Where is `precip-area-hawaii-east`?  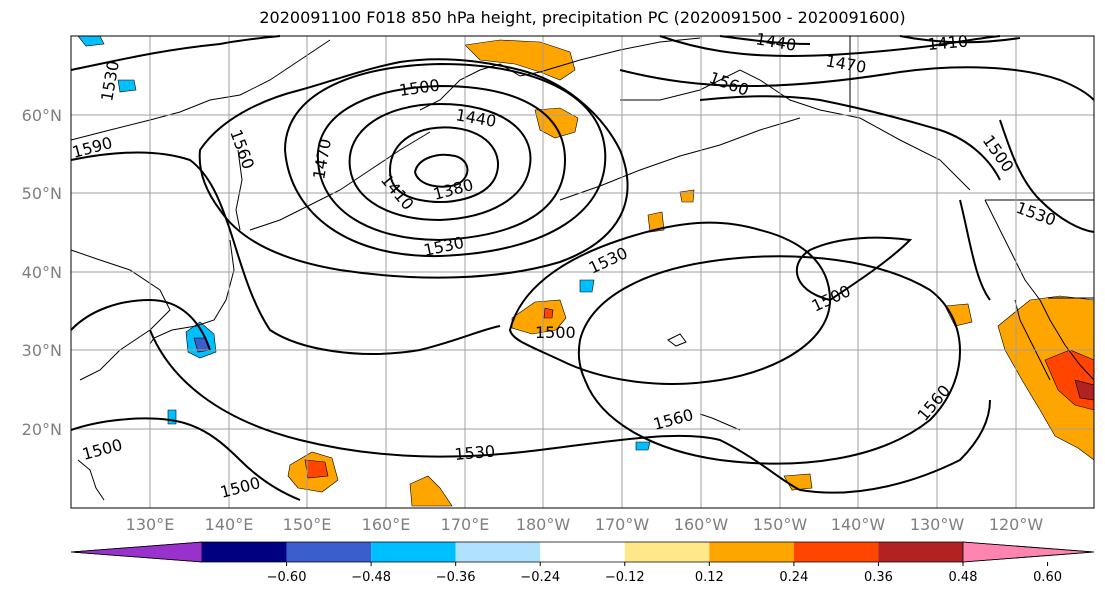 precip-area-hawaii-east is located at coordinates (798, 482).